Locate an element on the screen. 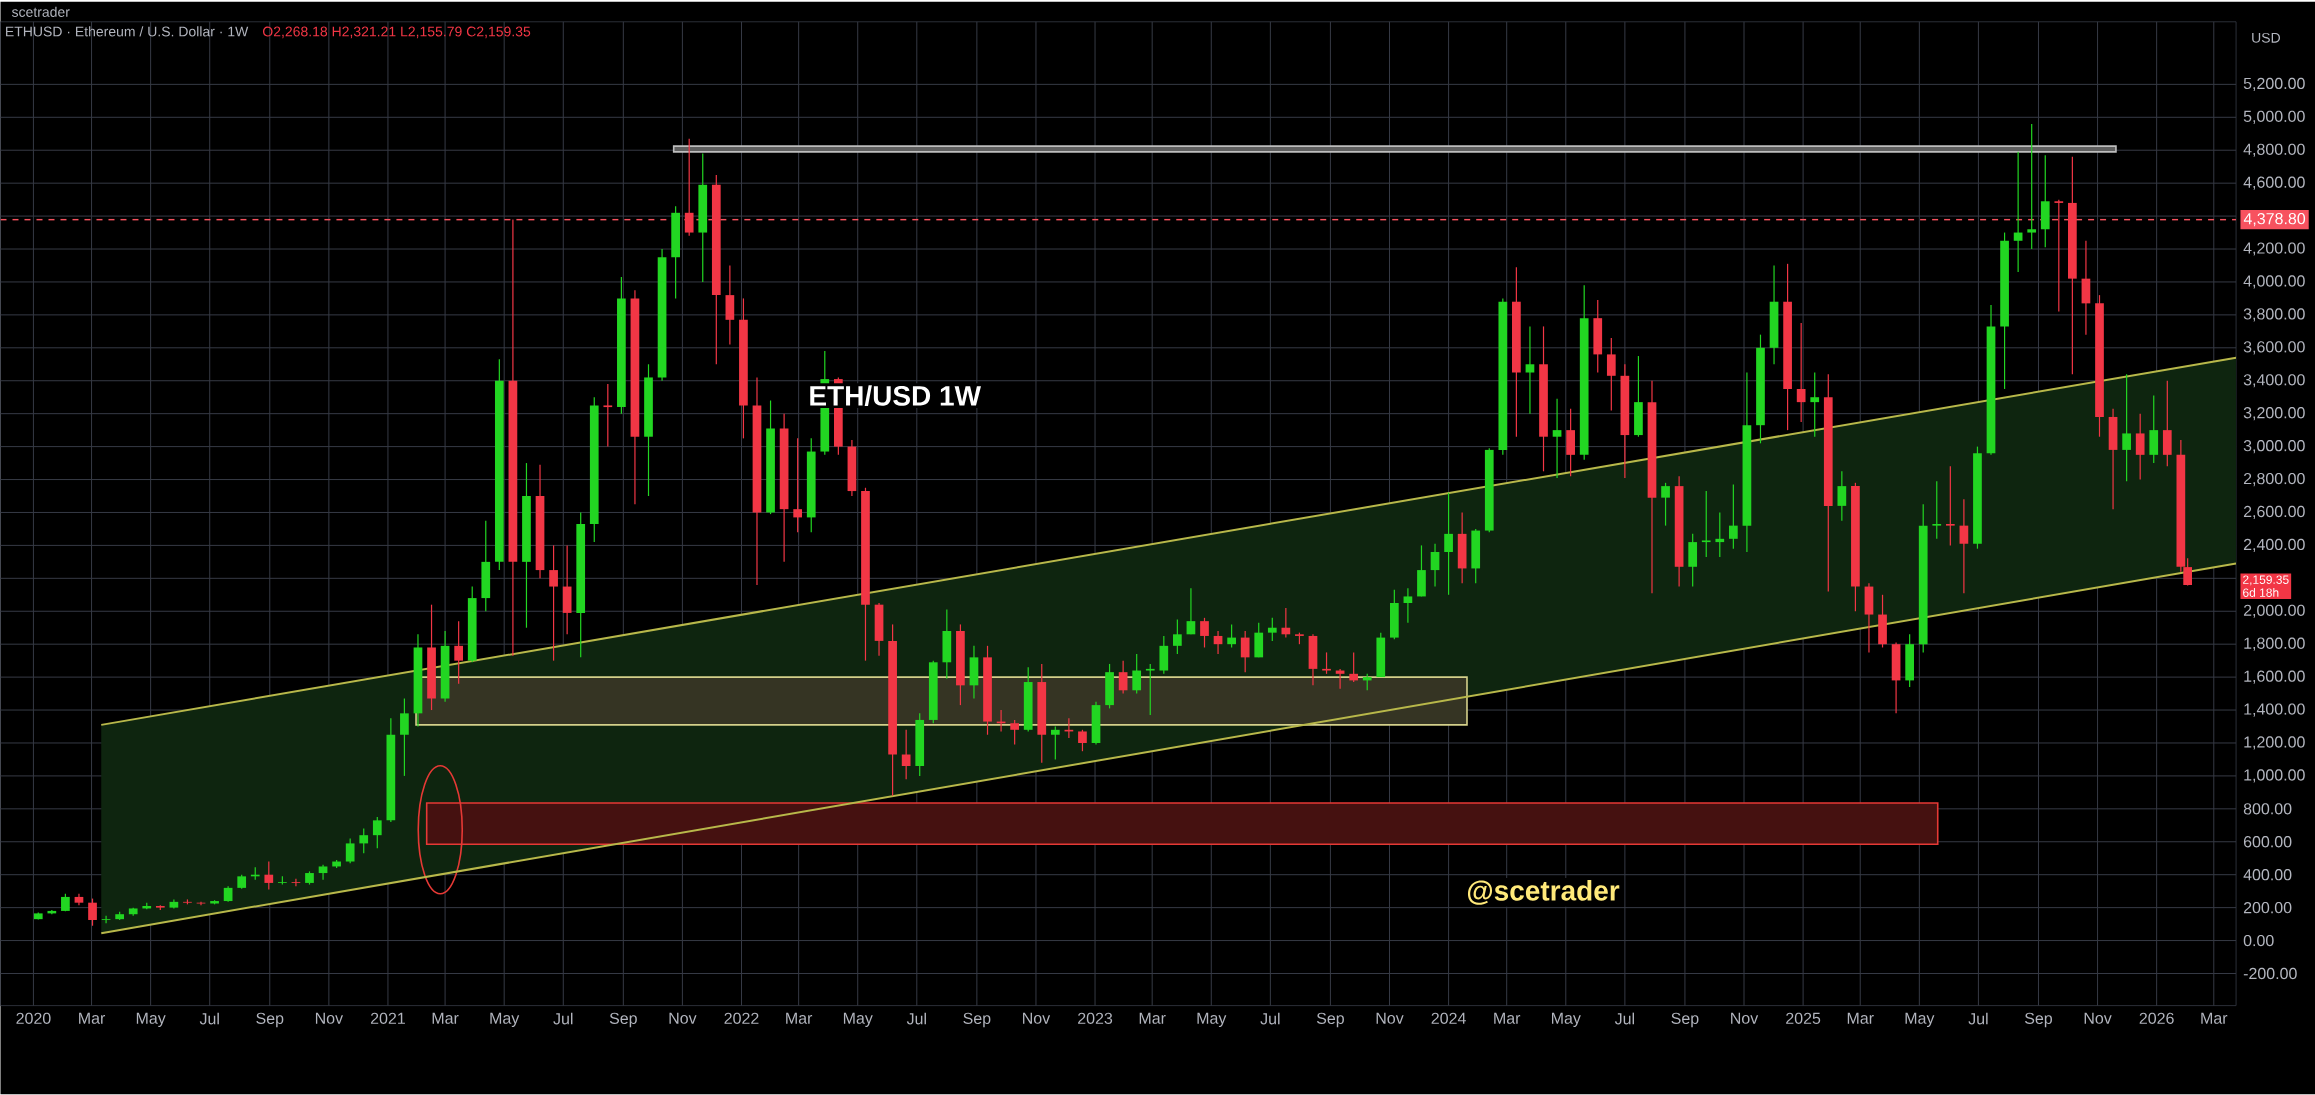  text: 2,159.35 is located at coordinates (2266, 580).